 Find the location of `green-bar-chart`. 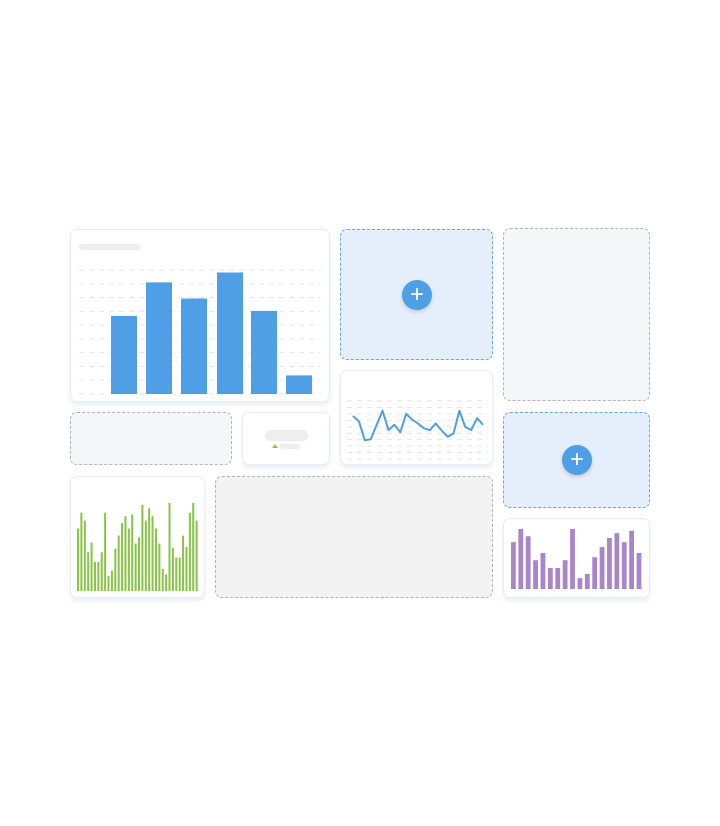

green-bar-chart is located at coordinates (137, 547).